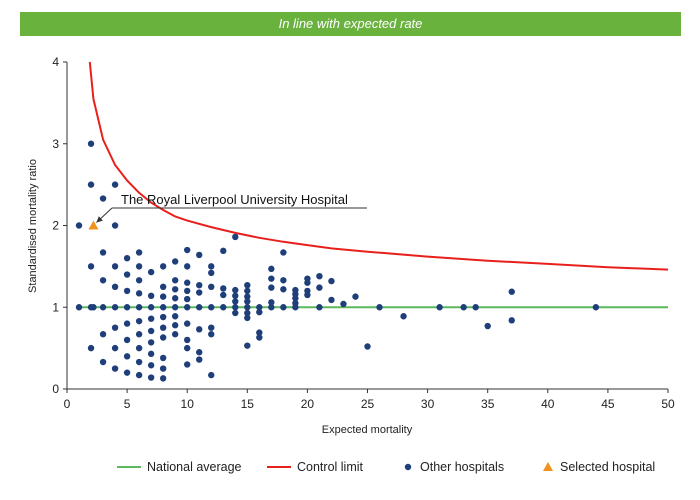 The width and height of the screenshot is (700, 500). I want to click on other-hospitals-legend-label: Other hospitals, so click(462, 467).